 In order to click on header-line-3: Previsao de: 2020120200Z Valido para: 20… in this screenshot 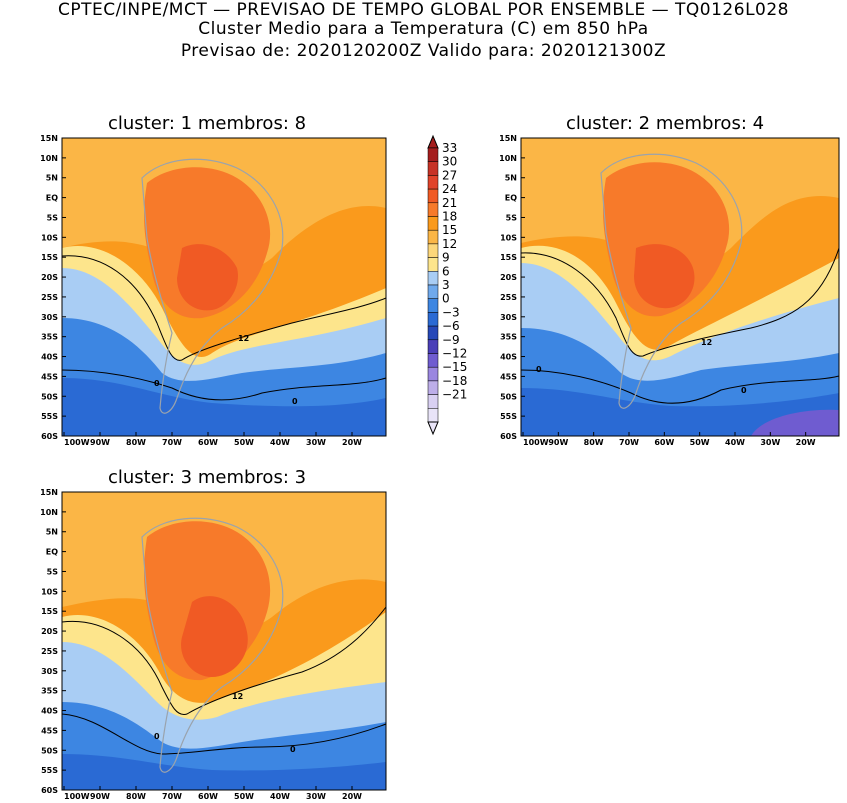, I will do `click(423, 51)`.